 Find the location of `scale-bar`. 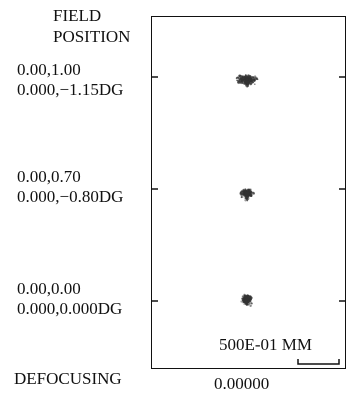

scale-bar is located at coordinates (318, 362).